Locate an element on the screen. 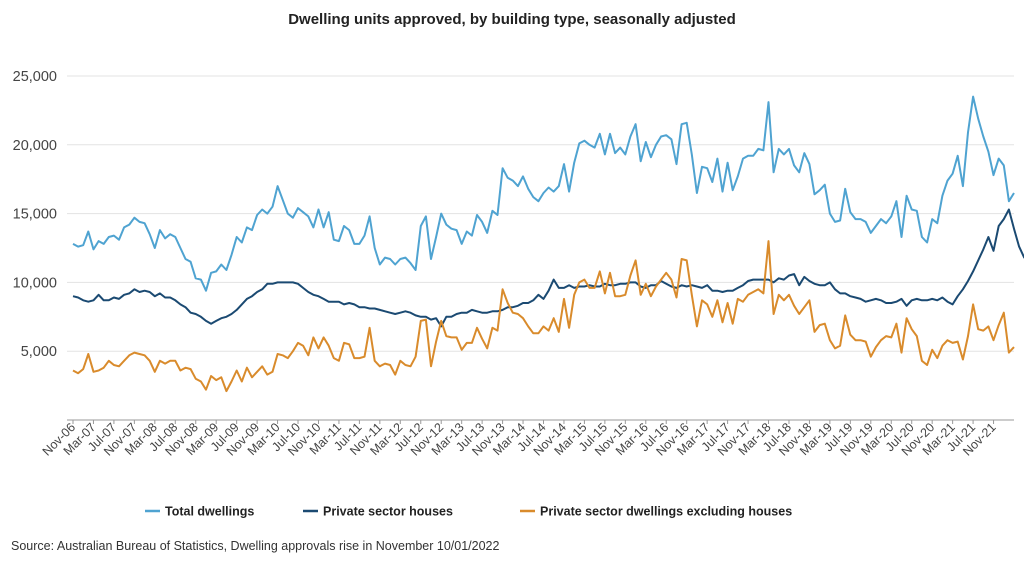  y-tick-label: 25,000 is located at coordinates (35, 77).